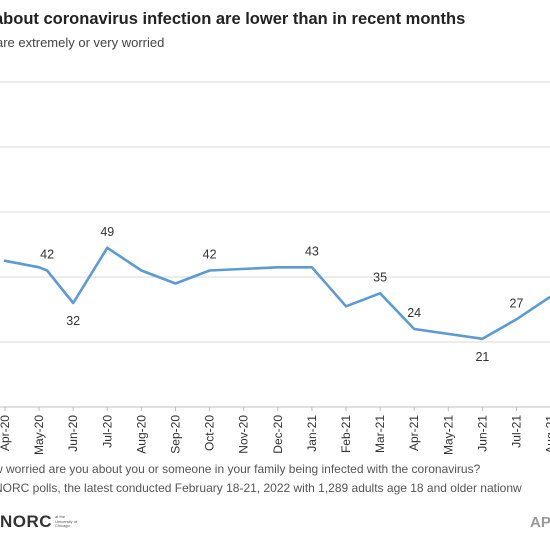 Image resolution: width=550 pixels, height=550 pixels. Describe the element at coordinates (39, 435) in the screenshot. I see `x-tick-label: May-20` at that location.